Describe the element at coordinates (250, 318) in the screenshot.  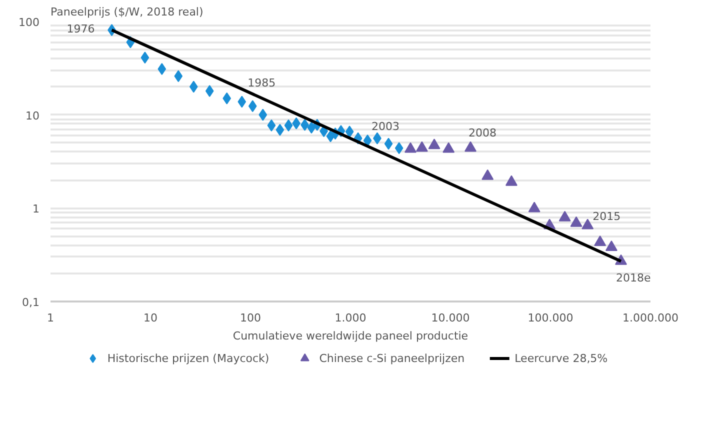
I see `x-tick-label: 100` at that location.